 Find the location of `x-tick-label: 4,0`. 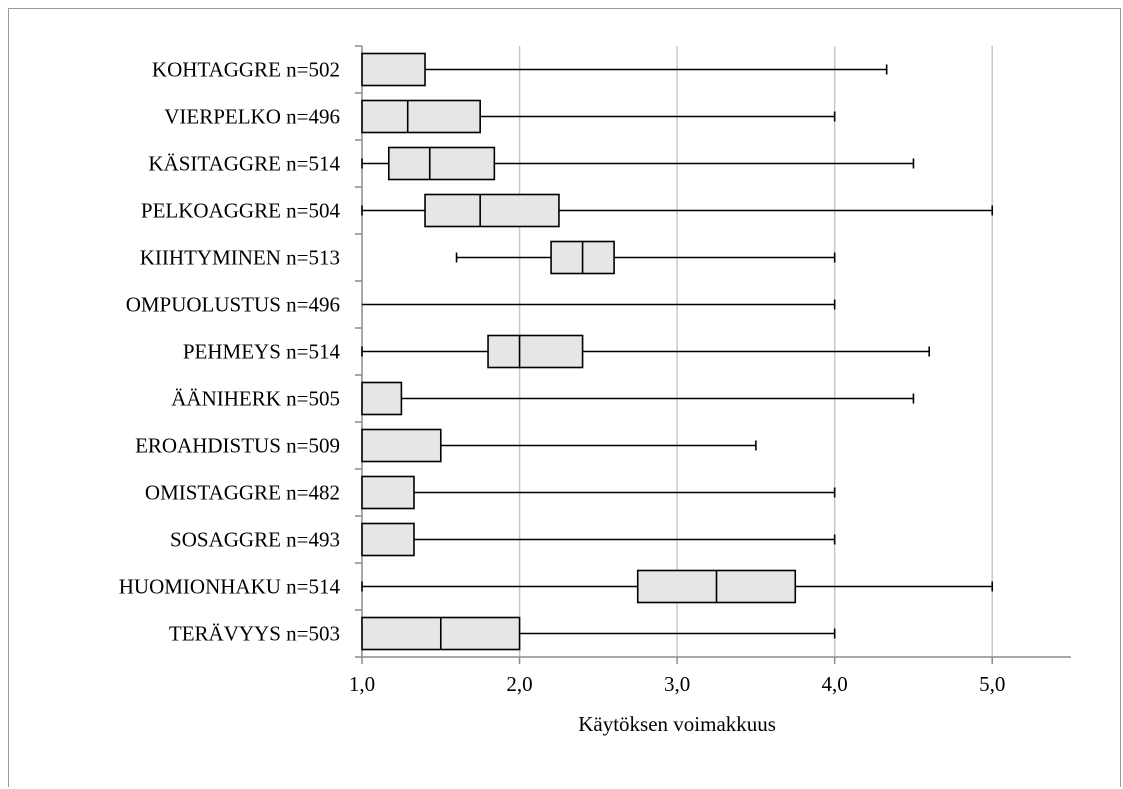

x-tick-label: 4,0 is located at coordinates (835, 684).